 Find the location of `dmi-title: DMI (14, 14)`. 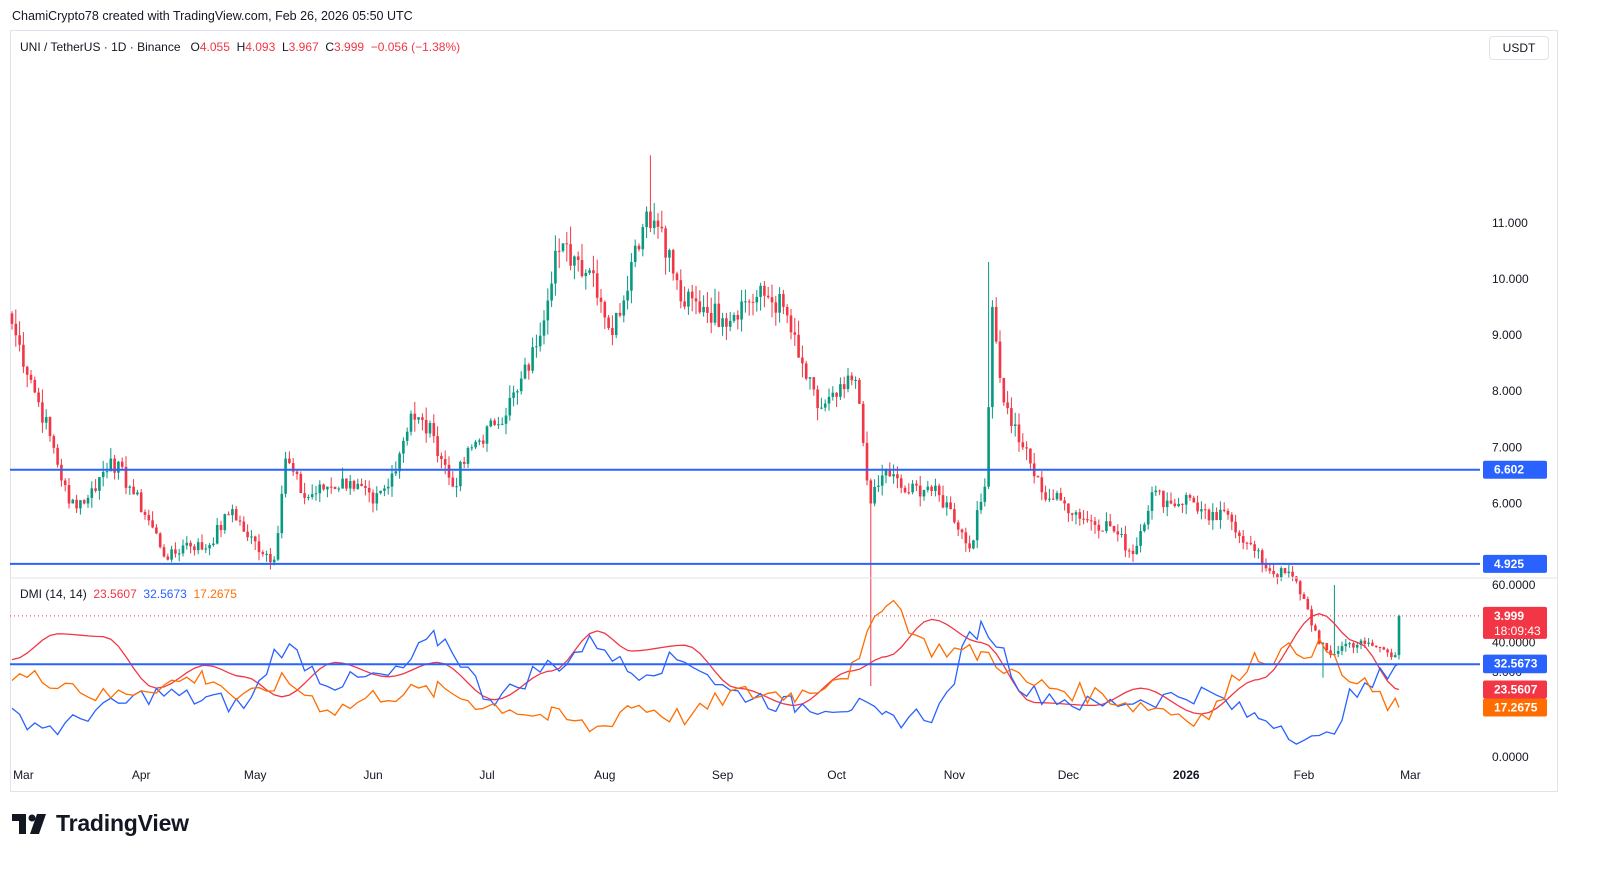

dmi-title: DMI (14, 14) is located at coordinates (53, 594).